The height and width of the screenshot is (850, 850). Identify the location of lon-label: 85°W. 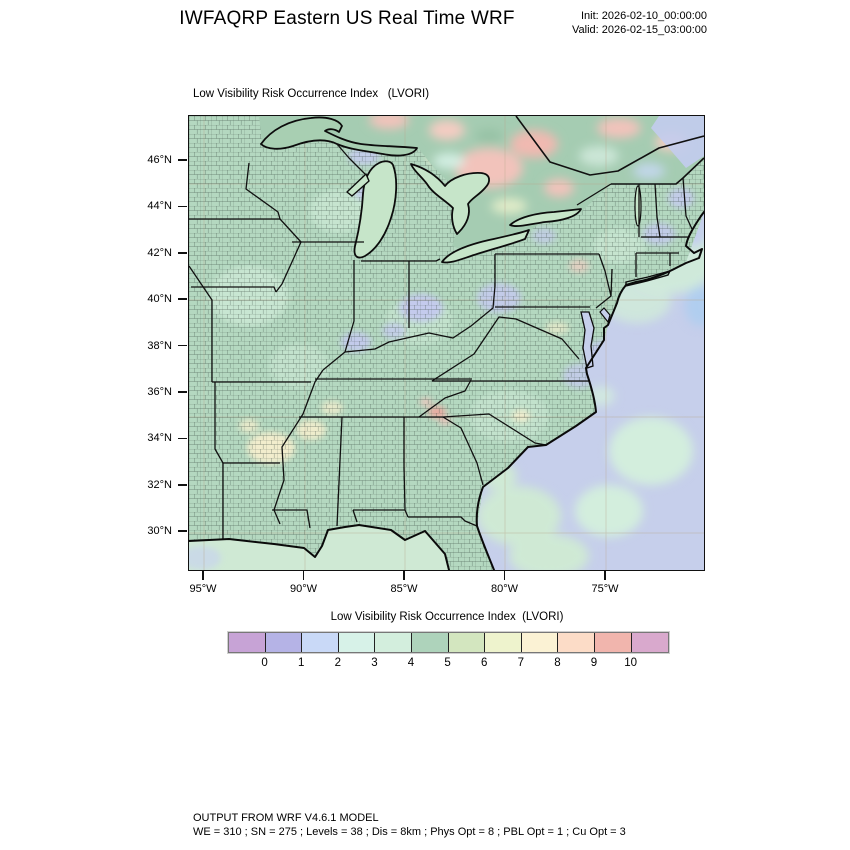
(404, 589).